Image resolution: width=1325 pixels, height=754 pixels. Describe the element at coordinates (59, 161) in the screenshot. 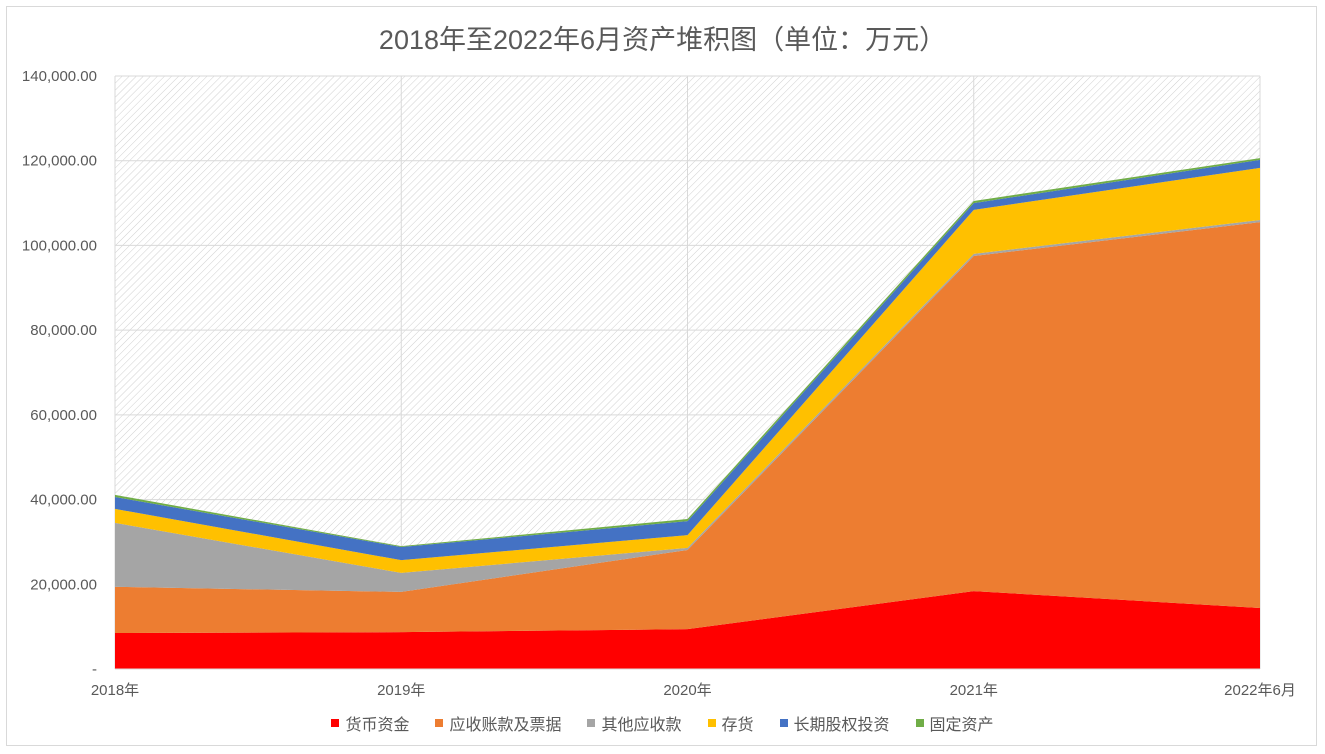

I see `y-tick-label: 120,000.00` at that location.